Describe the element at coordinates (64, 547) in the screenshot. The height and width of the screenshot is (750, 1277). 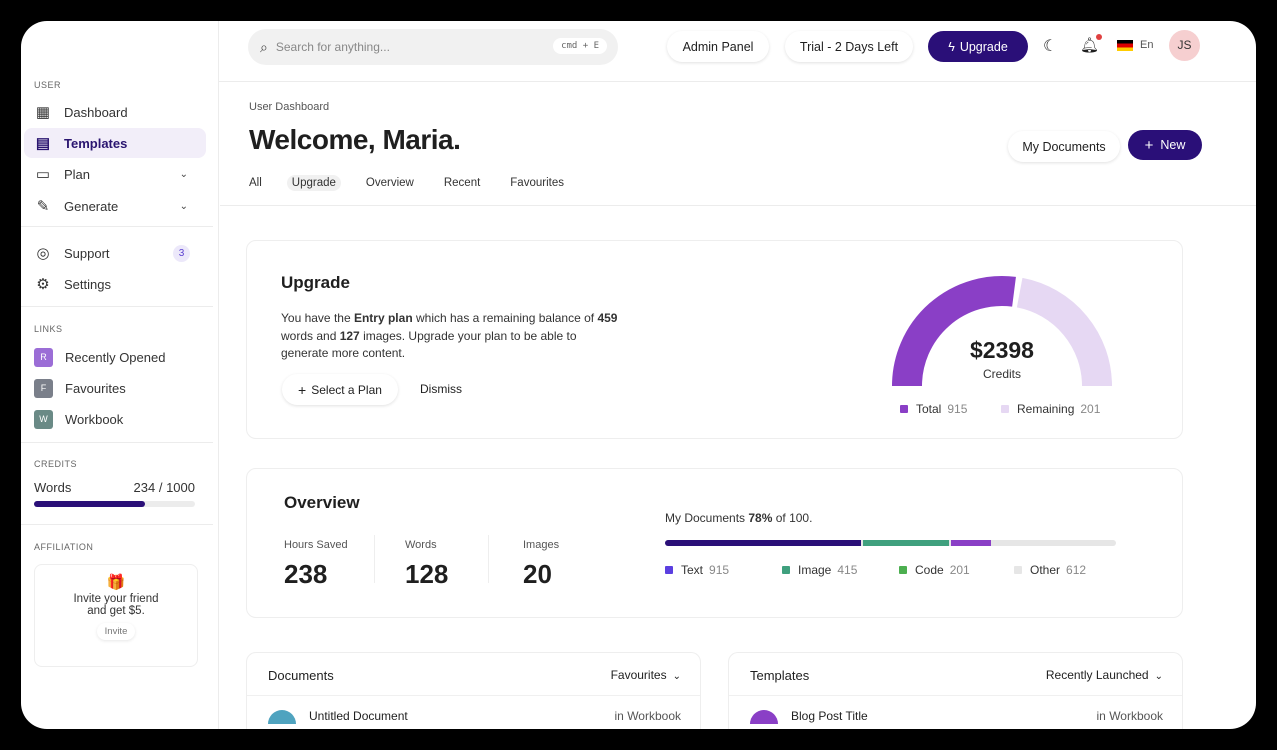
I see `section-label-affiliation: AFFILIATION` at that location.